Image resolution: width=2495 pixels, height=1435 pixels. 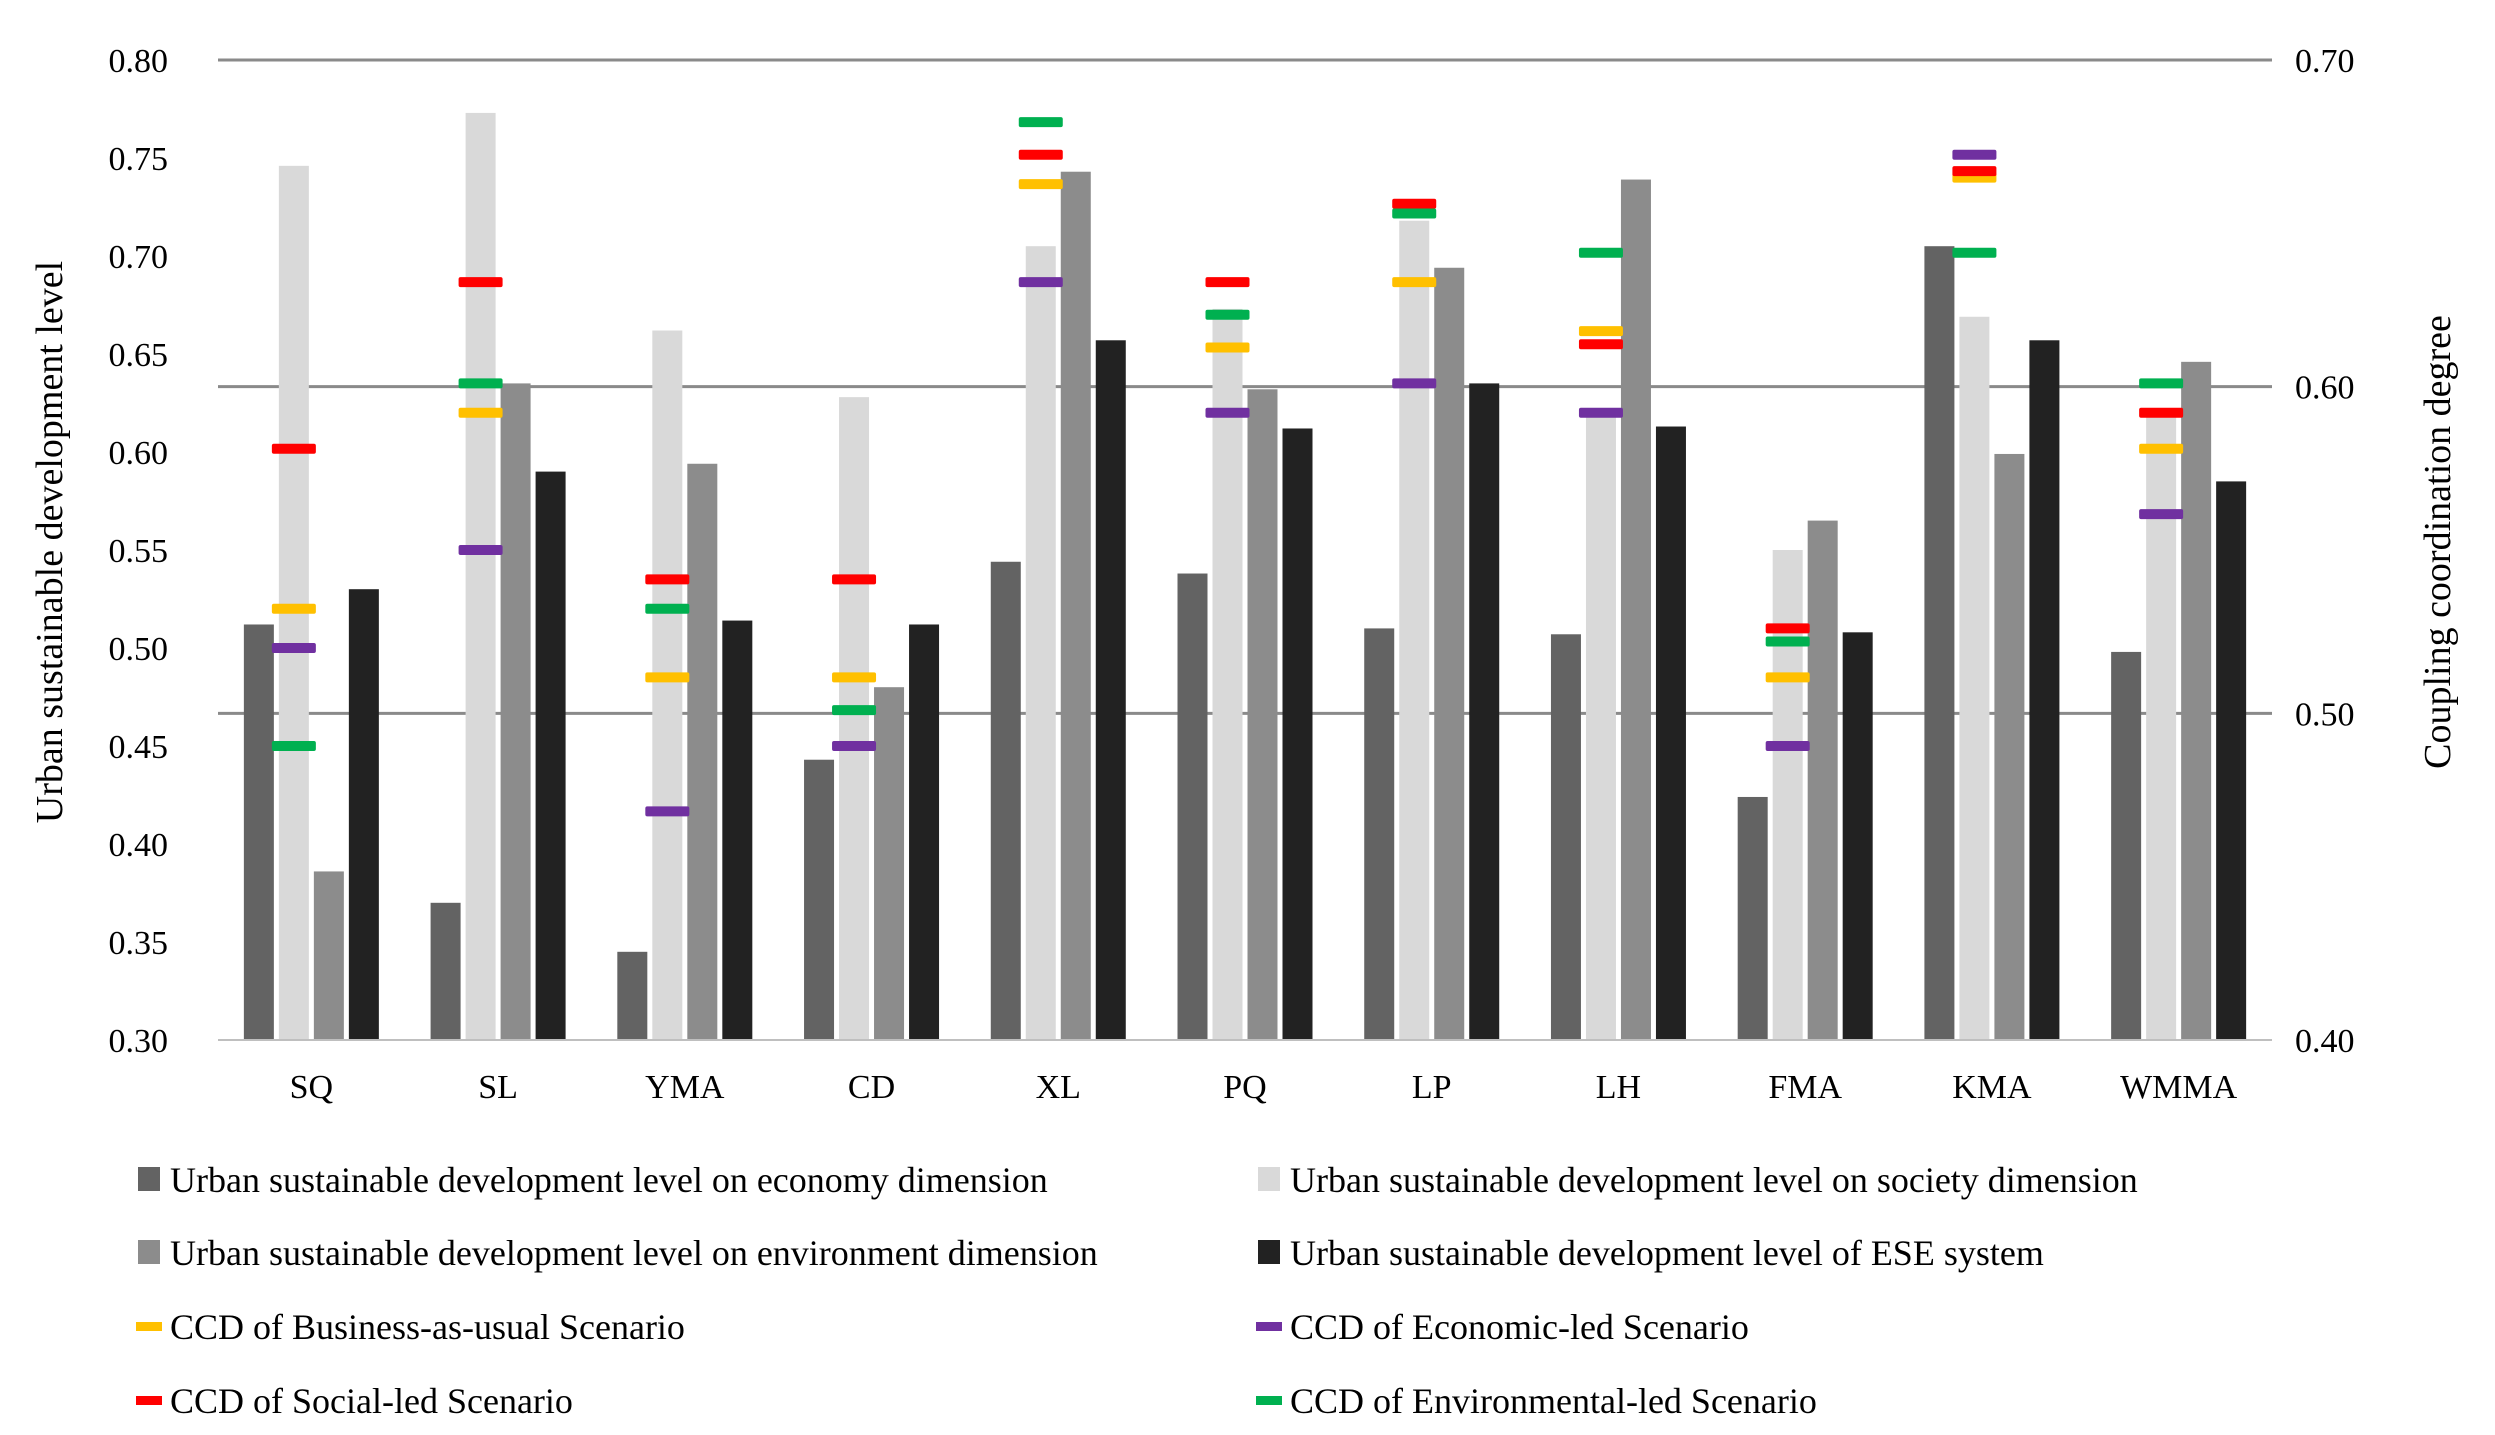 What do you see at coordinates (1005, 800) in the screenshot?
I see `bar-xl-s1` at bounding box center [1005, 800].